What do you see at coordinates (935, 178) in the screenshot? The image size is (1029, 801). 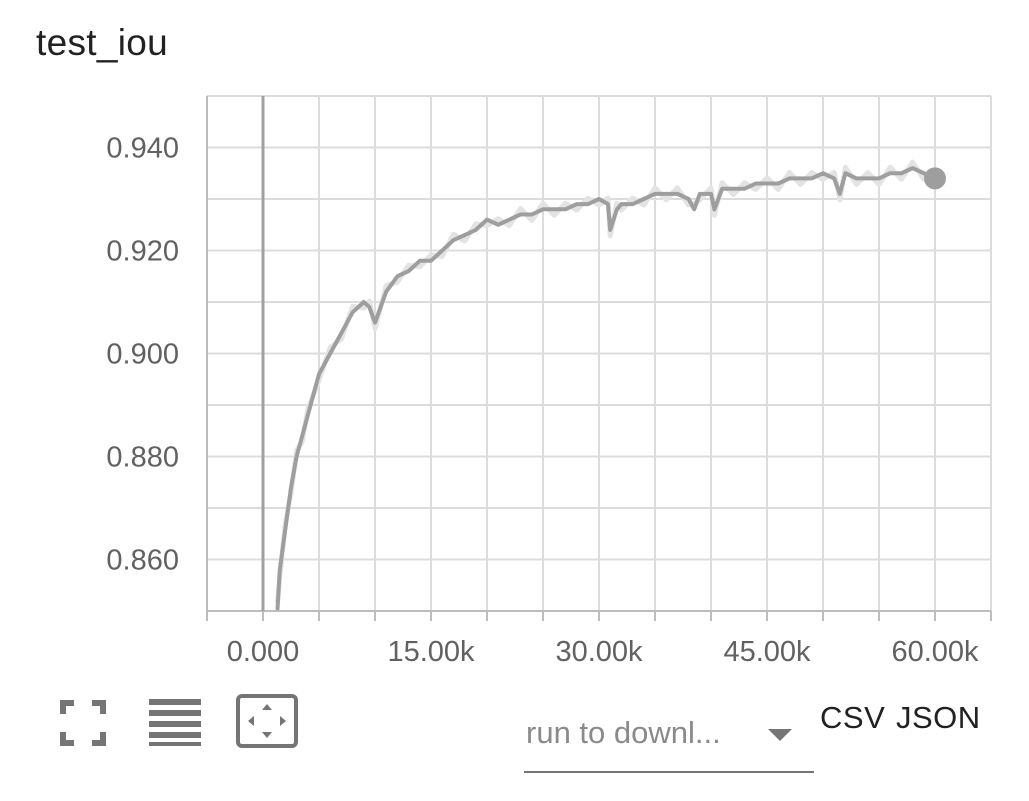 I see `series-end-marker` at bounding box center [935, 178].